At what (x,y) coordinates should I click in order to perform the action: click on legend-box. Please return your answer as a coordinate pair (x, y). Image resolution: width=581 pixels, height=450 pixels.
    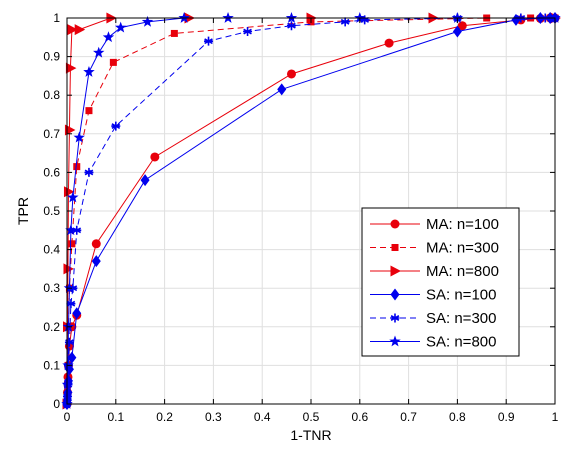
    Looking at the image, I should click on (440, 282).